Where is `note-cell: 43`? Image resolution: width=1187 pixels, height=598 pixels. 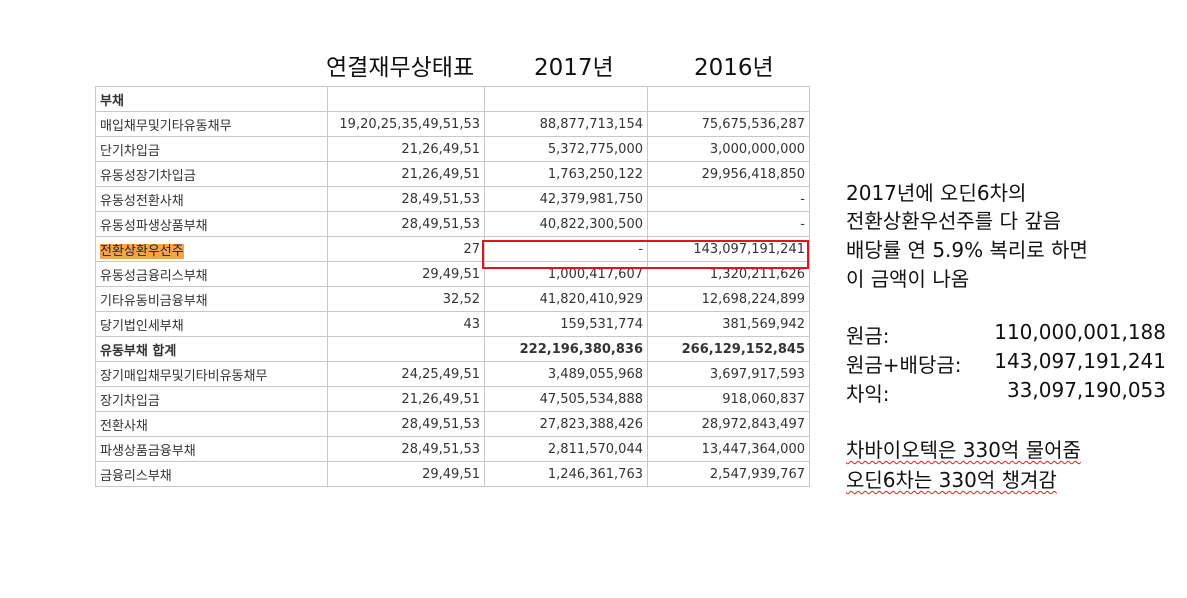 note-cell: 43 is located at coordinates (406, 324).